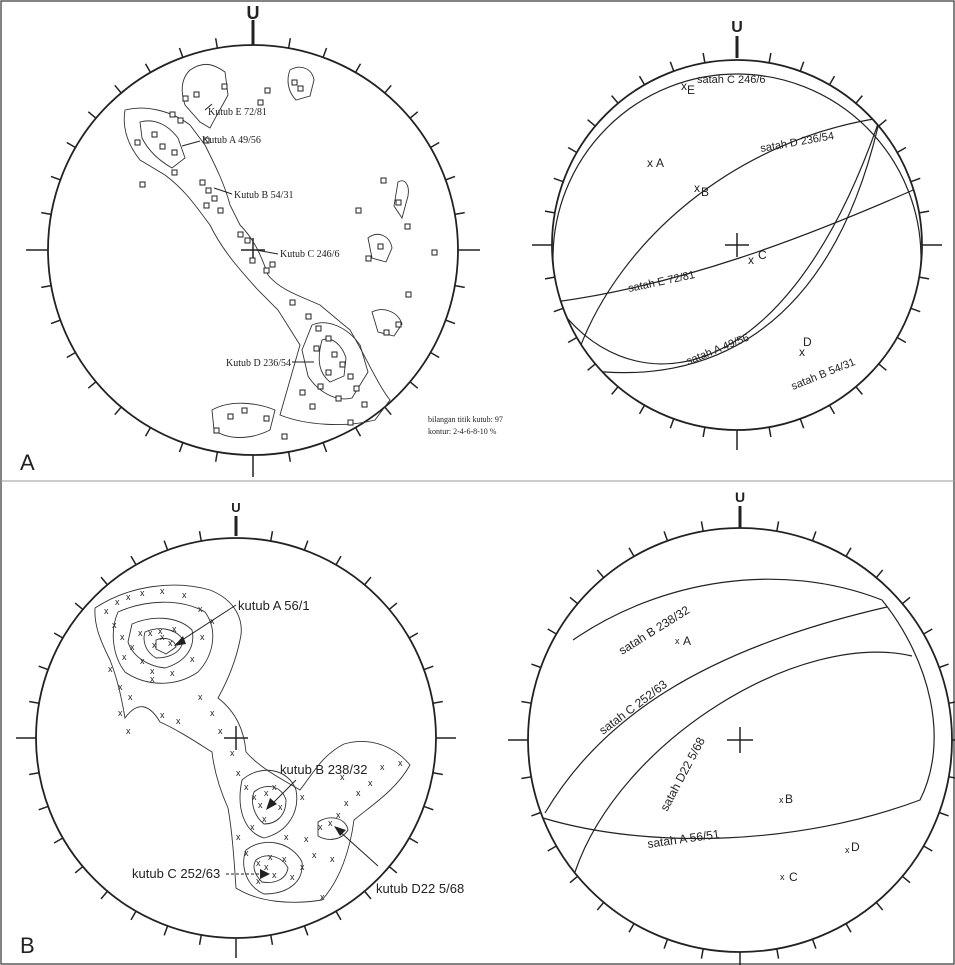 The height and width of the screenshot is (965, 955). Describe the element at coordinates (462, 431) in the screenshot. I see `contour-note: kontur: 2-4-6-8-10 %` at that location.